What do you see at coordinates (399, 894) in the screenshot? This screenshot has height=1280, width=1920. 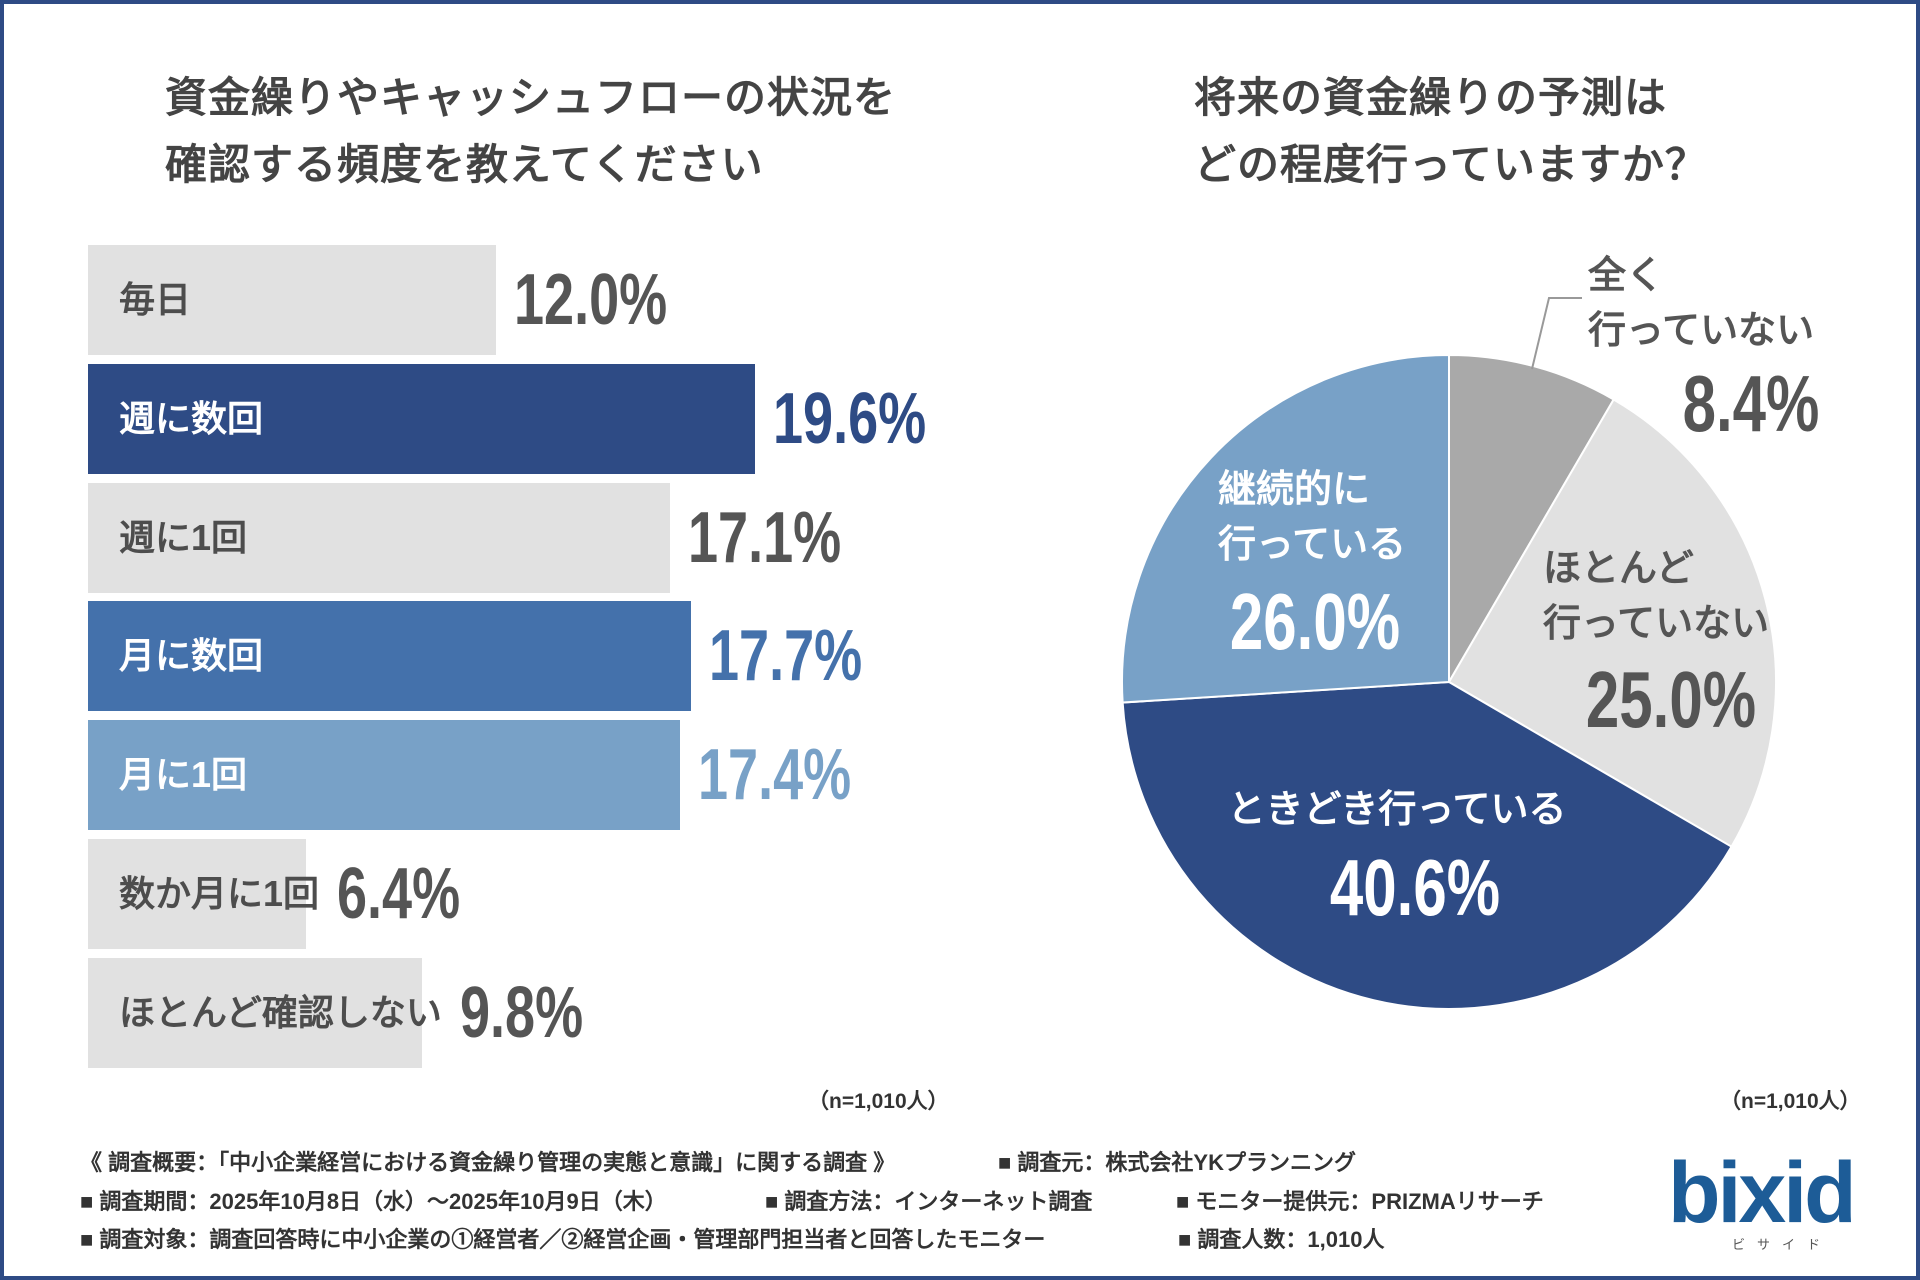 I see `bar-value-label: 6.4%` at bounding box center [399, 894].